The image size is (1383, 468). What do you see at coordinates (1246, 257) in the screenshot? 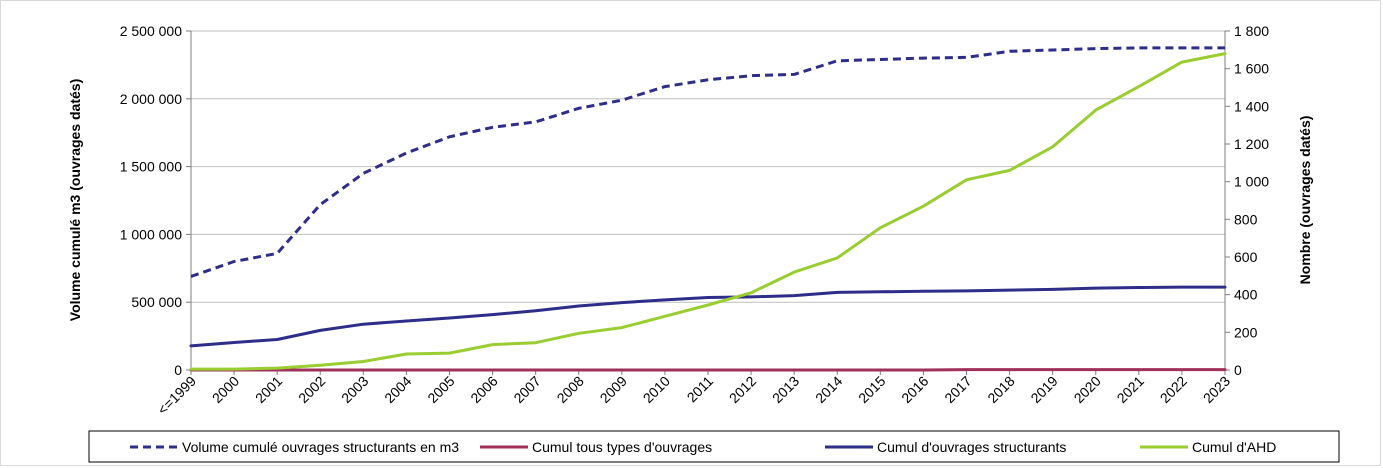
I see `right-tick-label: 600` at bounding box center [1246, 257].